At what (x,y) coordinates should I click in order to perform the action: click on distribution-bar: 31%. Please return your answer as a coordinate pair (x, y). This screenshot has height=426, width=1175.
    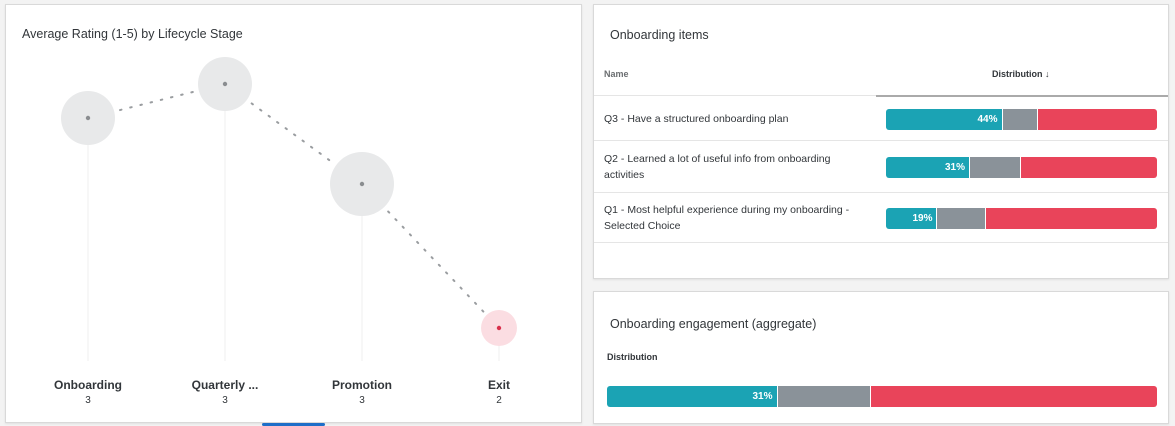
    Looking at the image, I should click on (1021, 167).